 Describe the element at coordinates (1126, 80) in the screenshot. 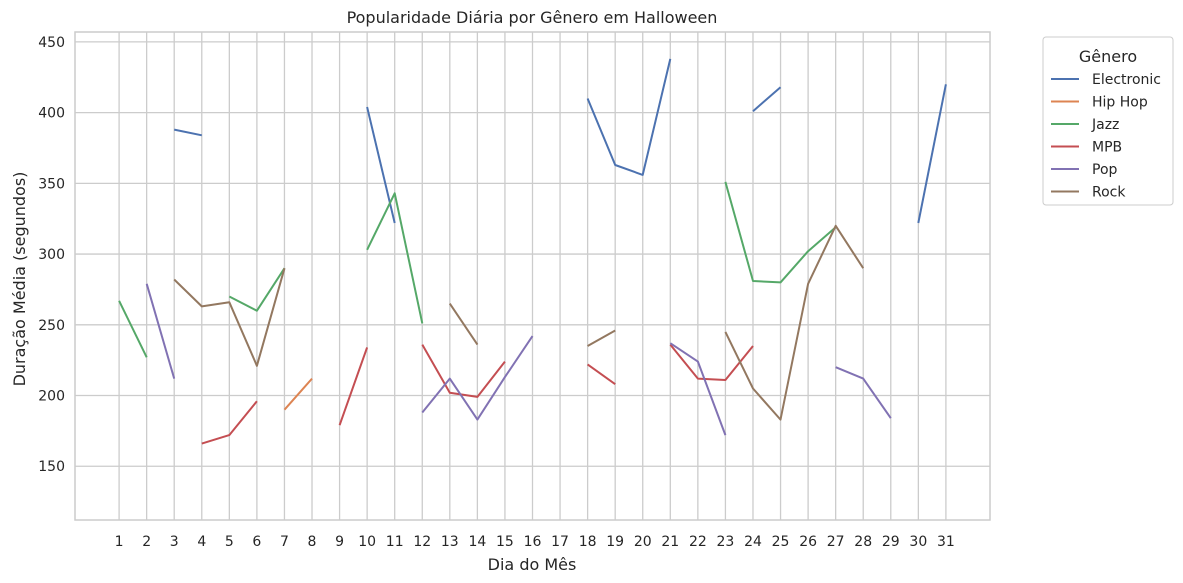

I see `legend-label: Electronic` at that location.